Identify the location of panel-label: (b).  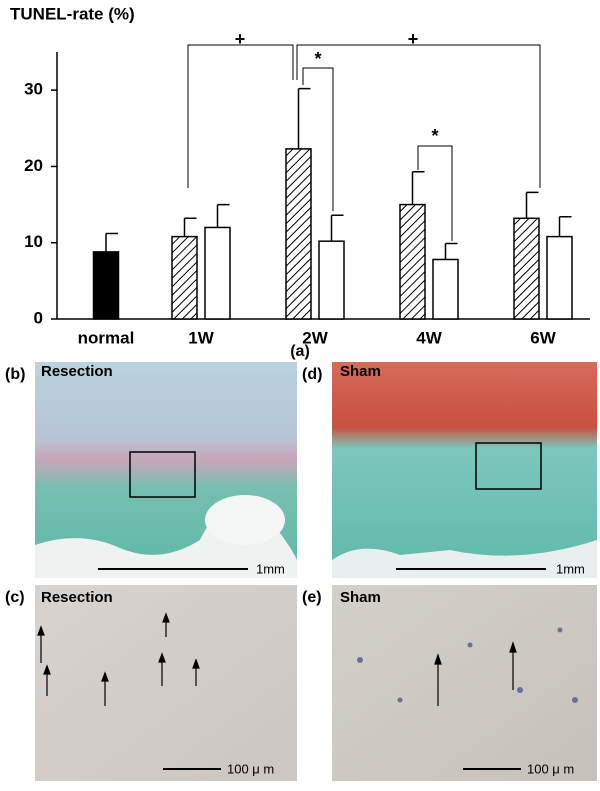
(15, 374).